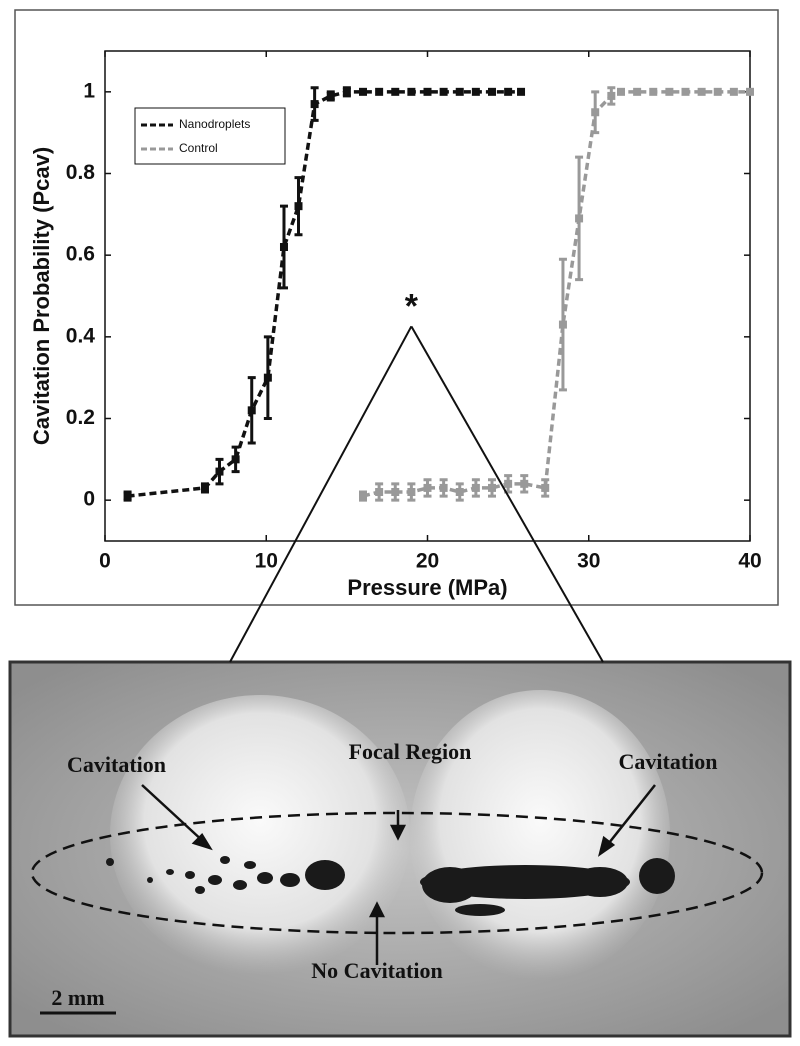  Describe the element at coordinates (89, 499) in the screenshot. I see `y-tick-label: 0` at that location.